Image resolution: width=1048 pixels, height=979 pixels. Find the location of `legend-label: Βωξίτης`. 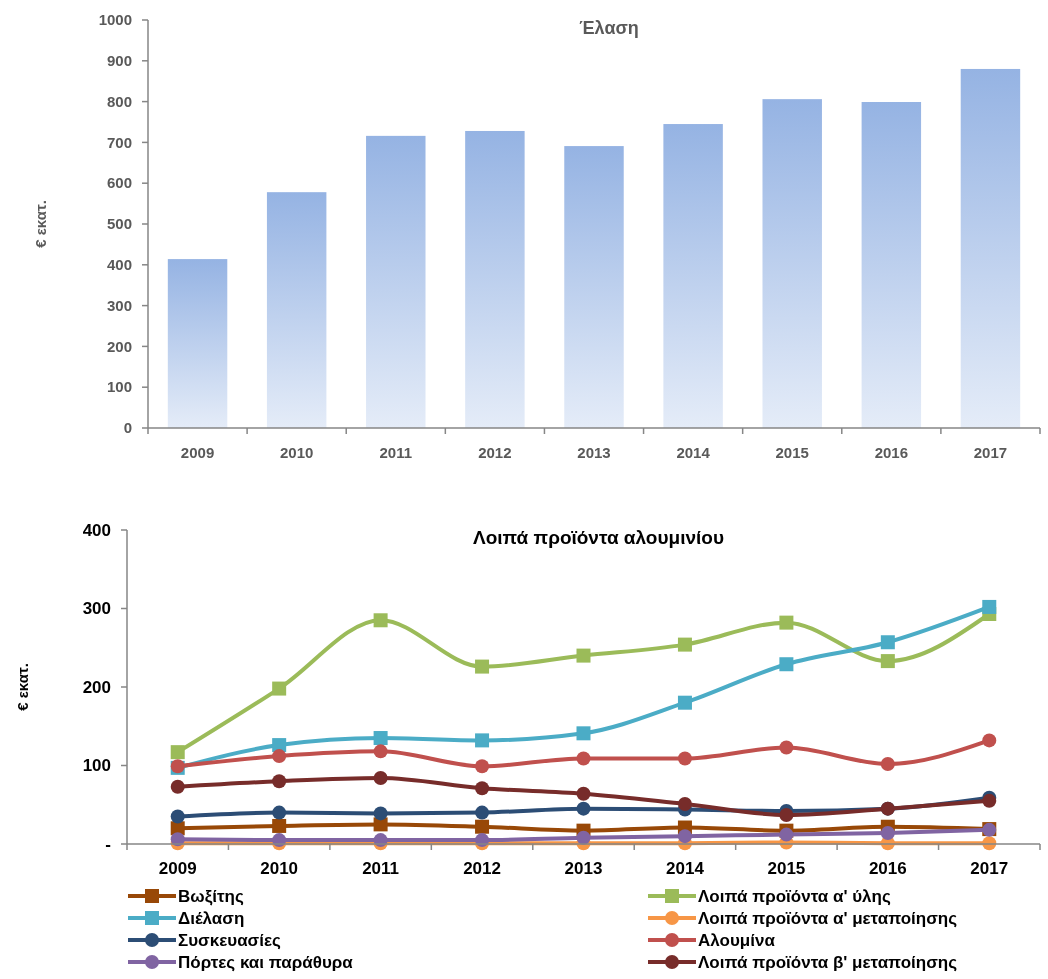

legend-label: Βωξίτης is located at coordinates (211, 896).